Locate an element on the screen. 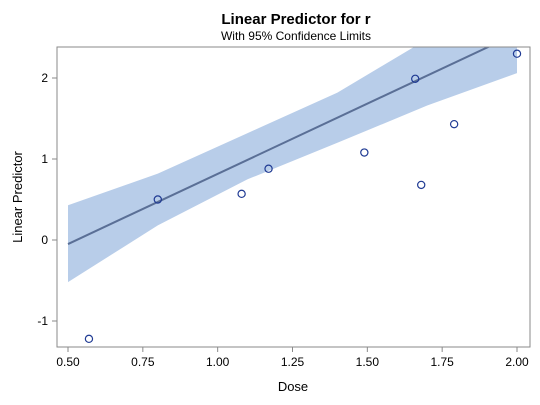 This screenshot has height=405, width=540. y-tick-label: 1 is located at coordinates (44, 159).